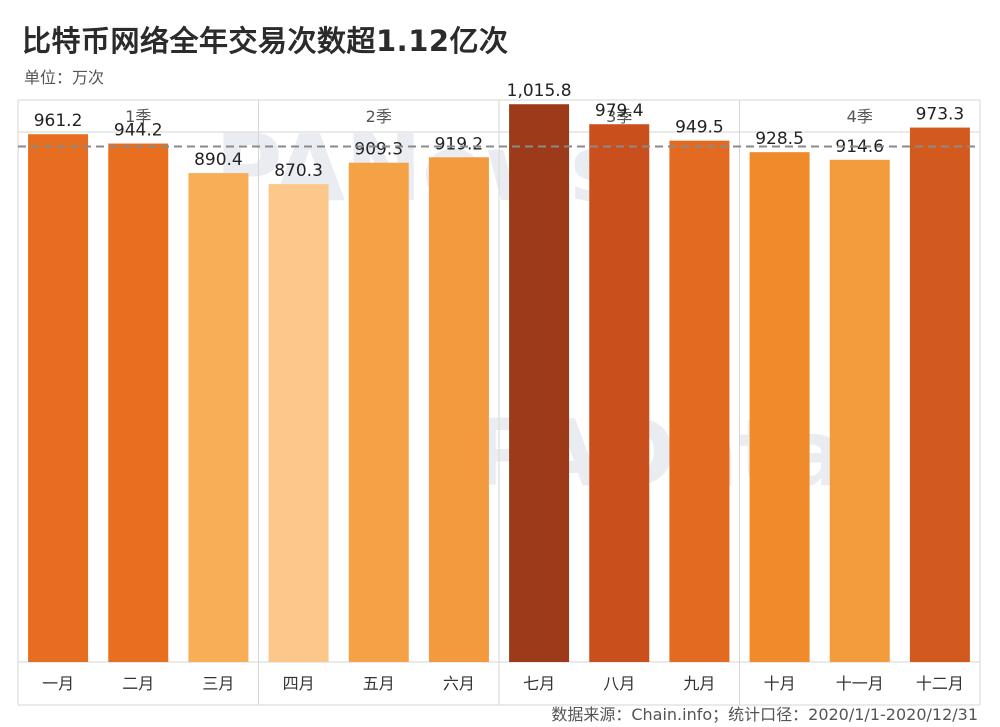 This screenshot has width=1000, height=727. Describe the element at coordinates (379, 116) in the screenshot. I see `quarter-label-2: 2季` at that location.